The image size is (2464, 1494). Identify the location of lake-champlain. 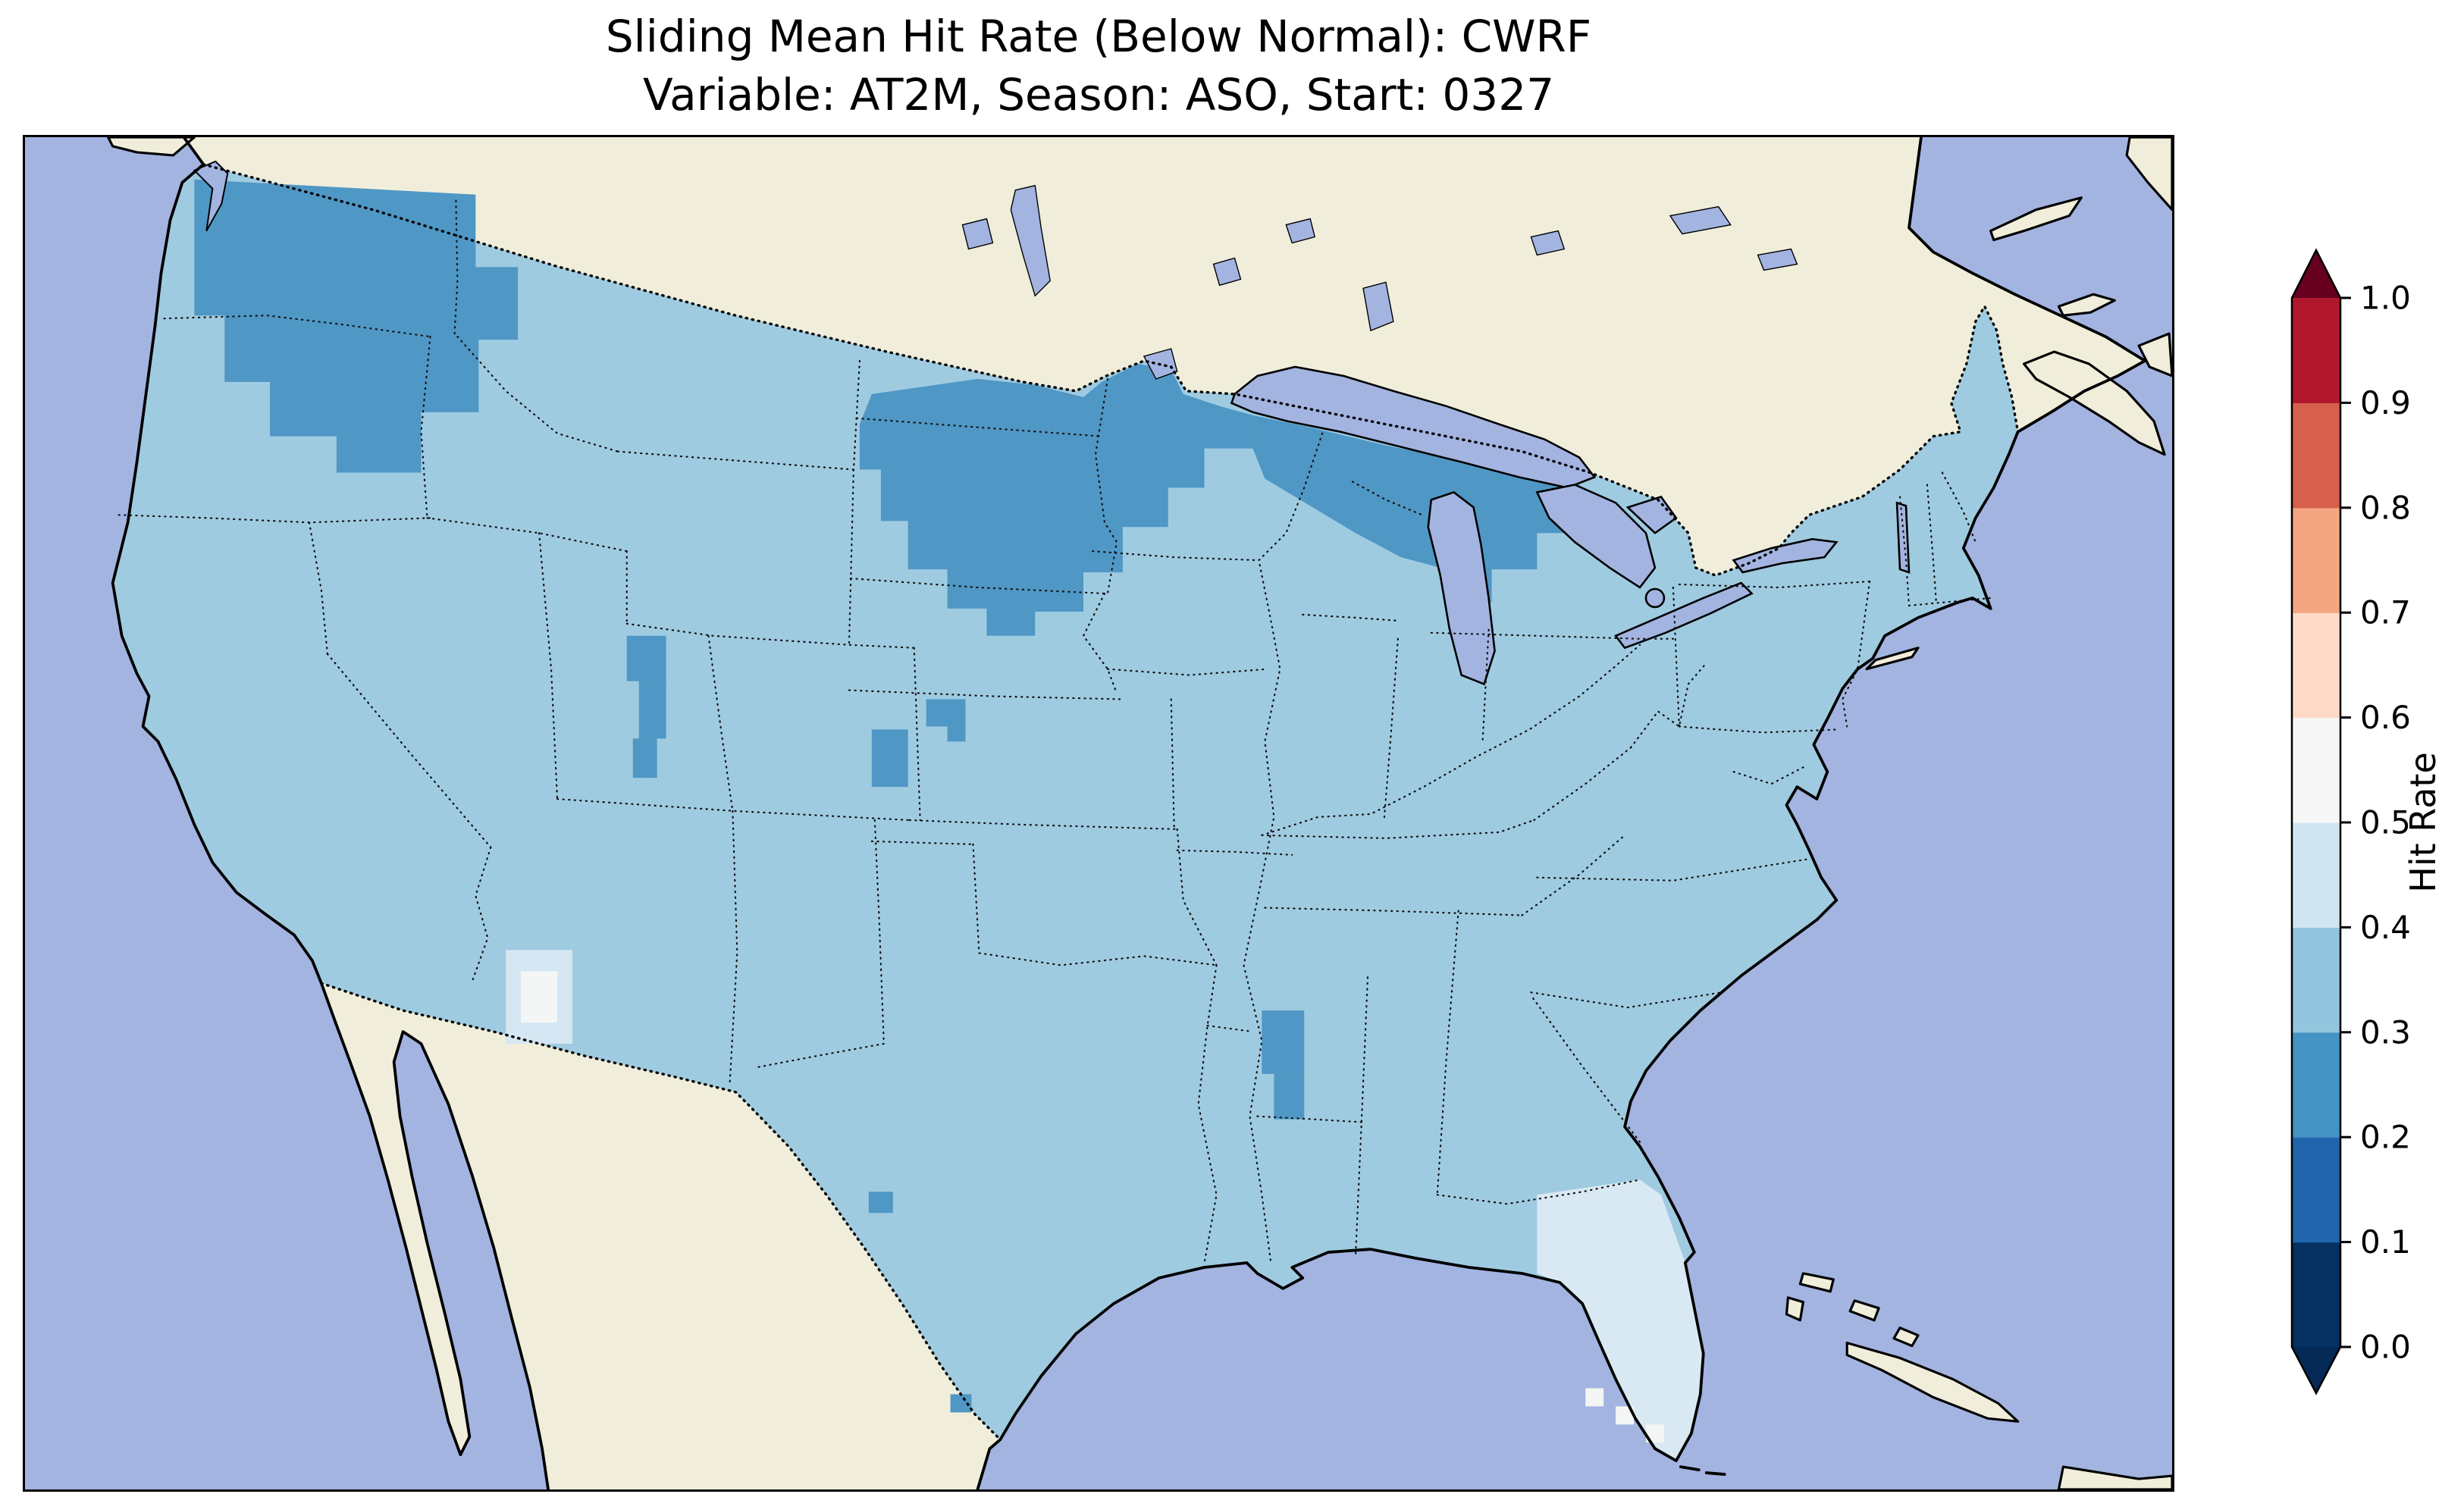
(1903, 537).